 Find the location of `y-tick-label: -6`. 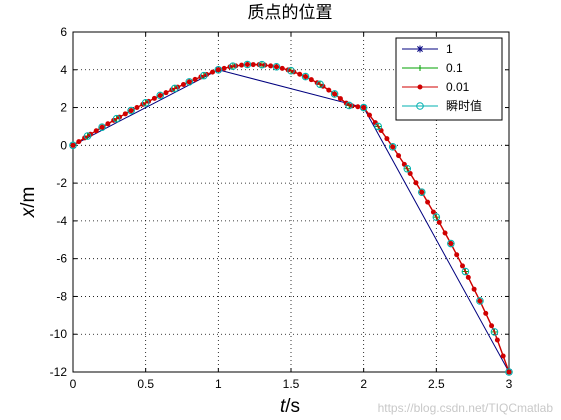

y-tick-label: -6 is located at coordinates (61, 259).